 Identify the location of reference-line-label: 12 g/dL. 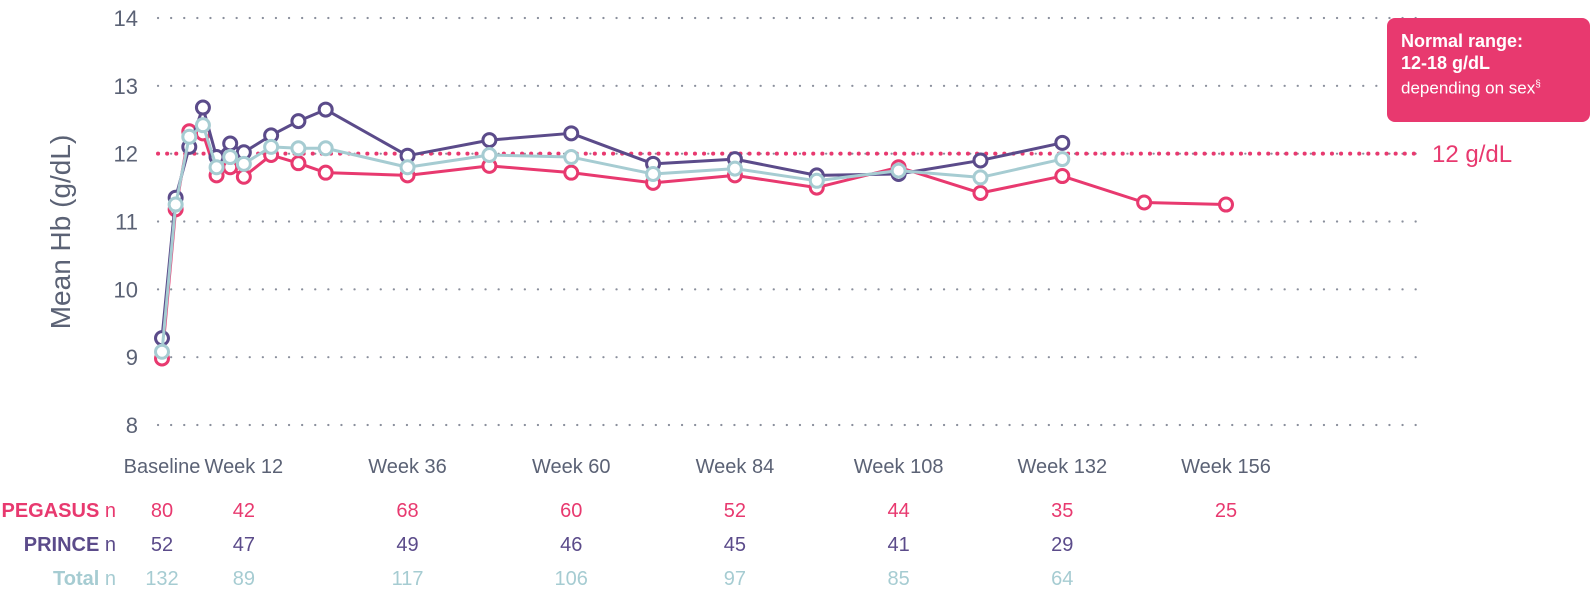
(1472, 154).